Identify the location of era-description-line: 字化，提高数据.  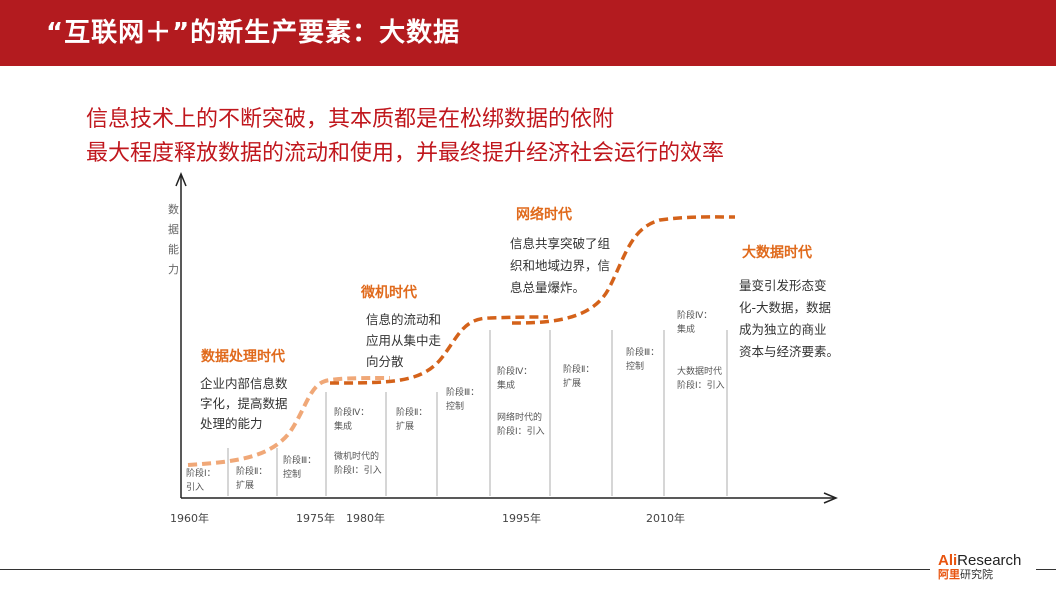
(244, 403).